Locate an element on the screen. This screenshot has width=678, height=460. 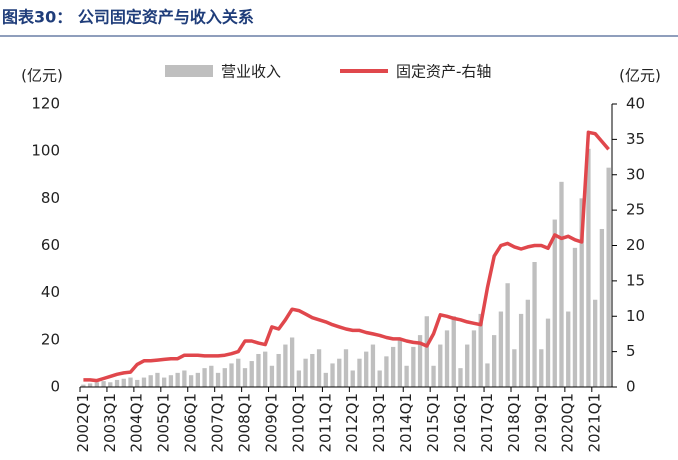
x-tick-label: 2014Q1 is located at coordinates (406, 423).